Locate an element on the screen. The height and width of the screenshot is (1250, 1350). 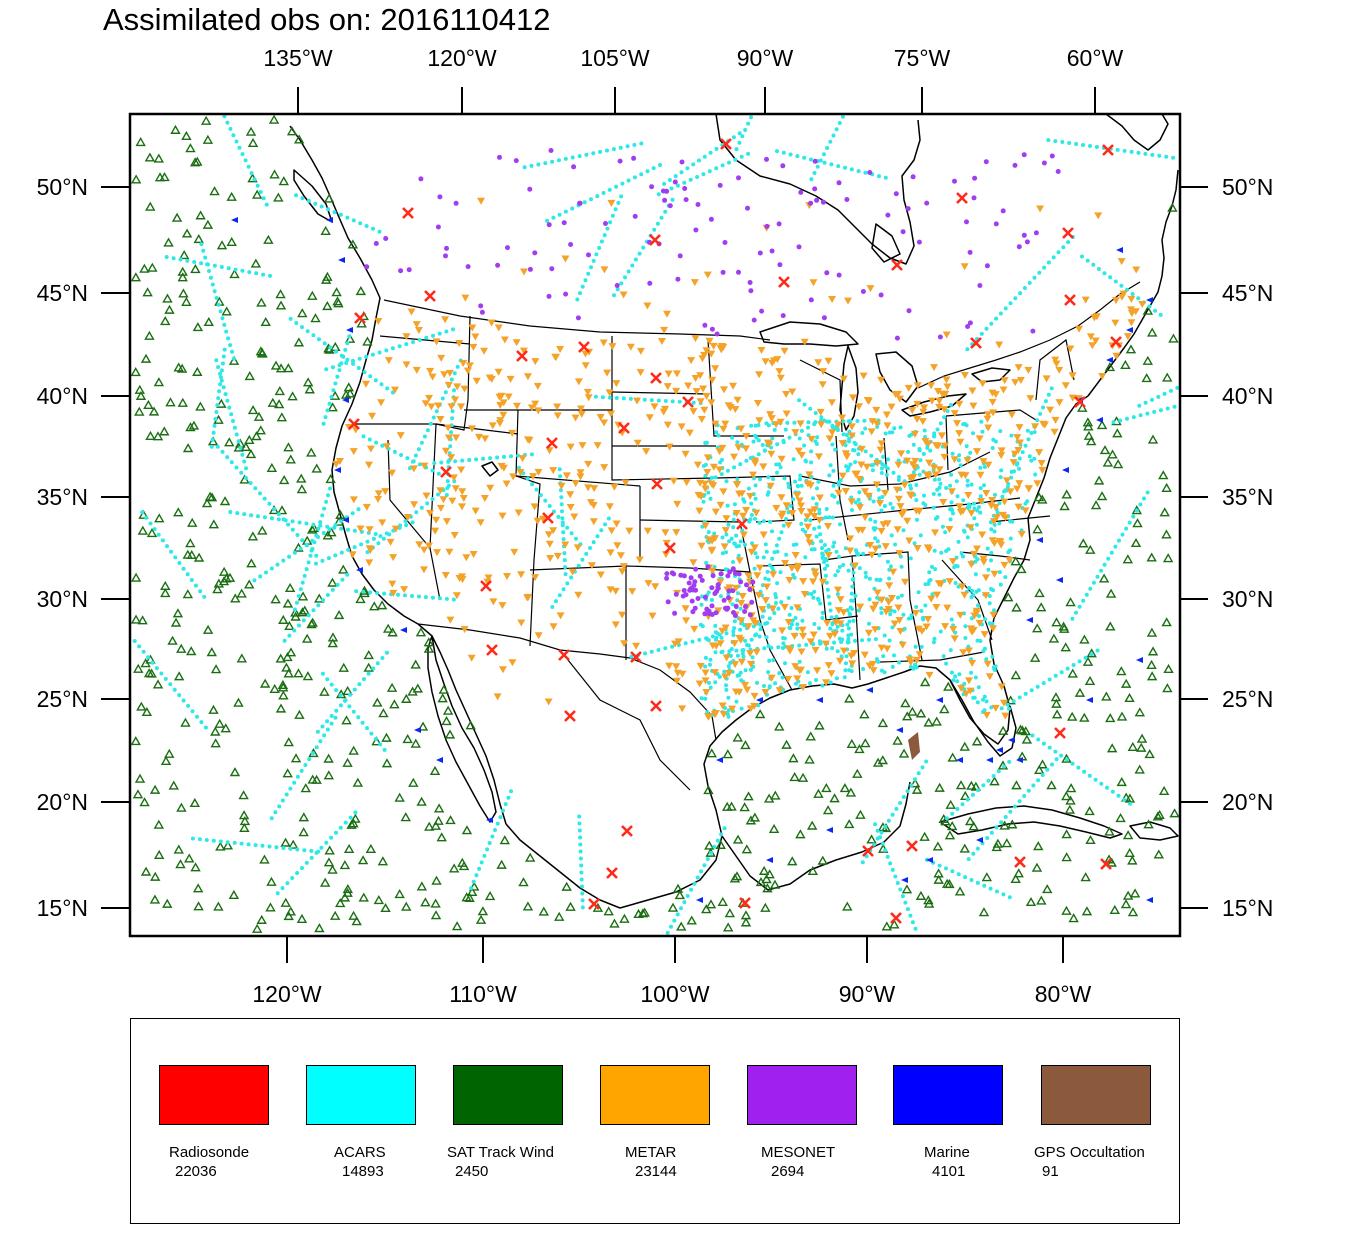
marine-marker is located at coordinates (345, 400).